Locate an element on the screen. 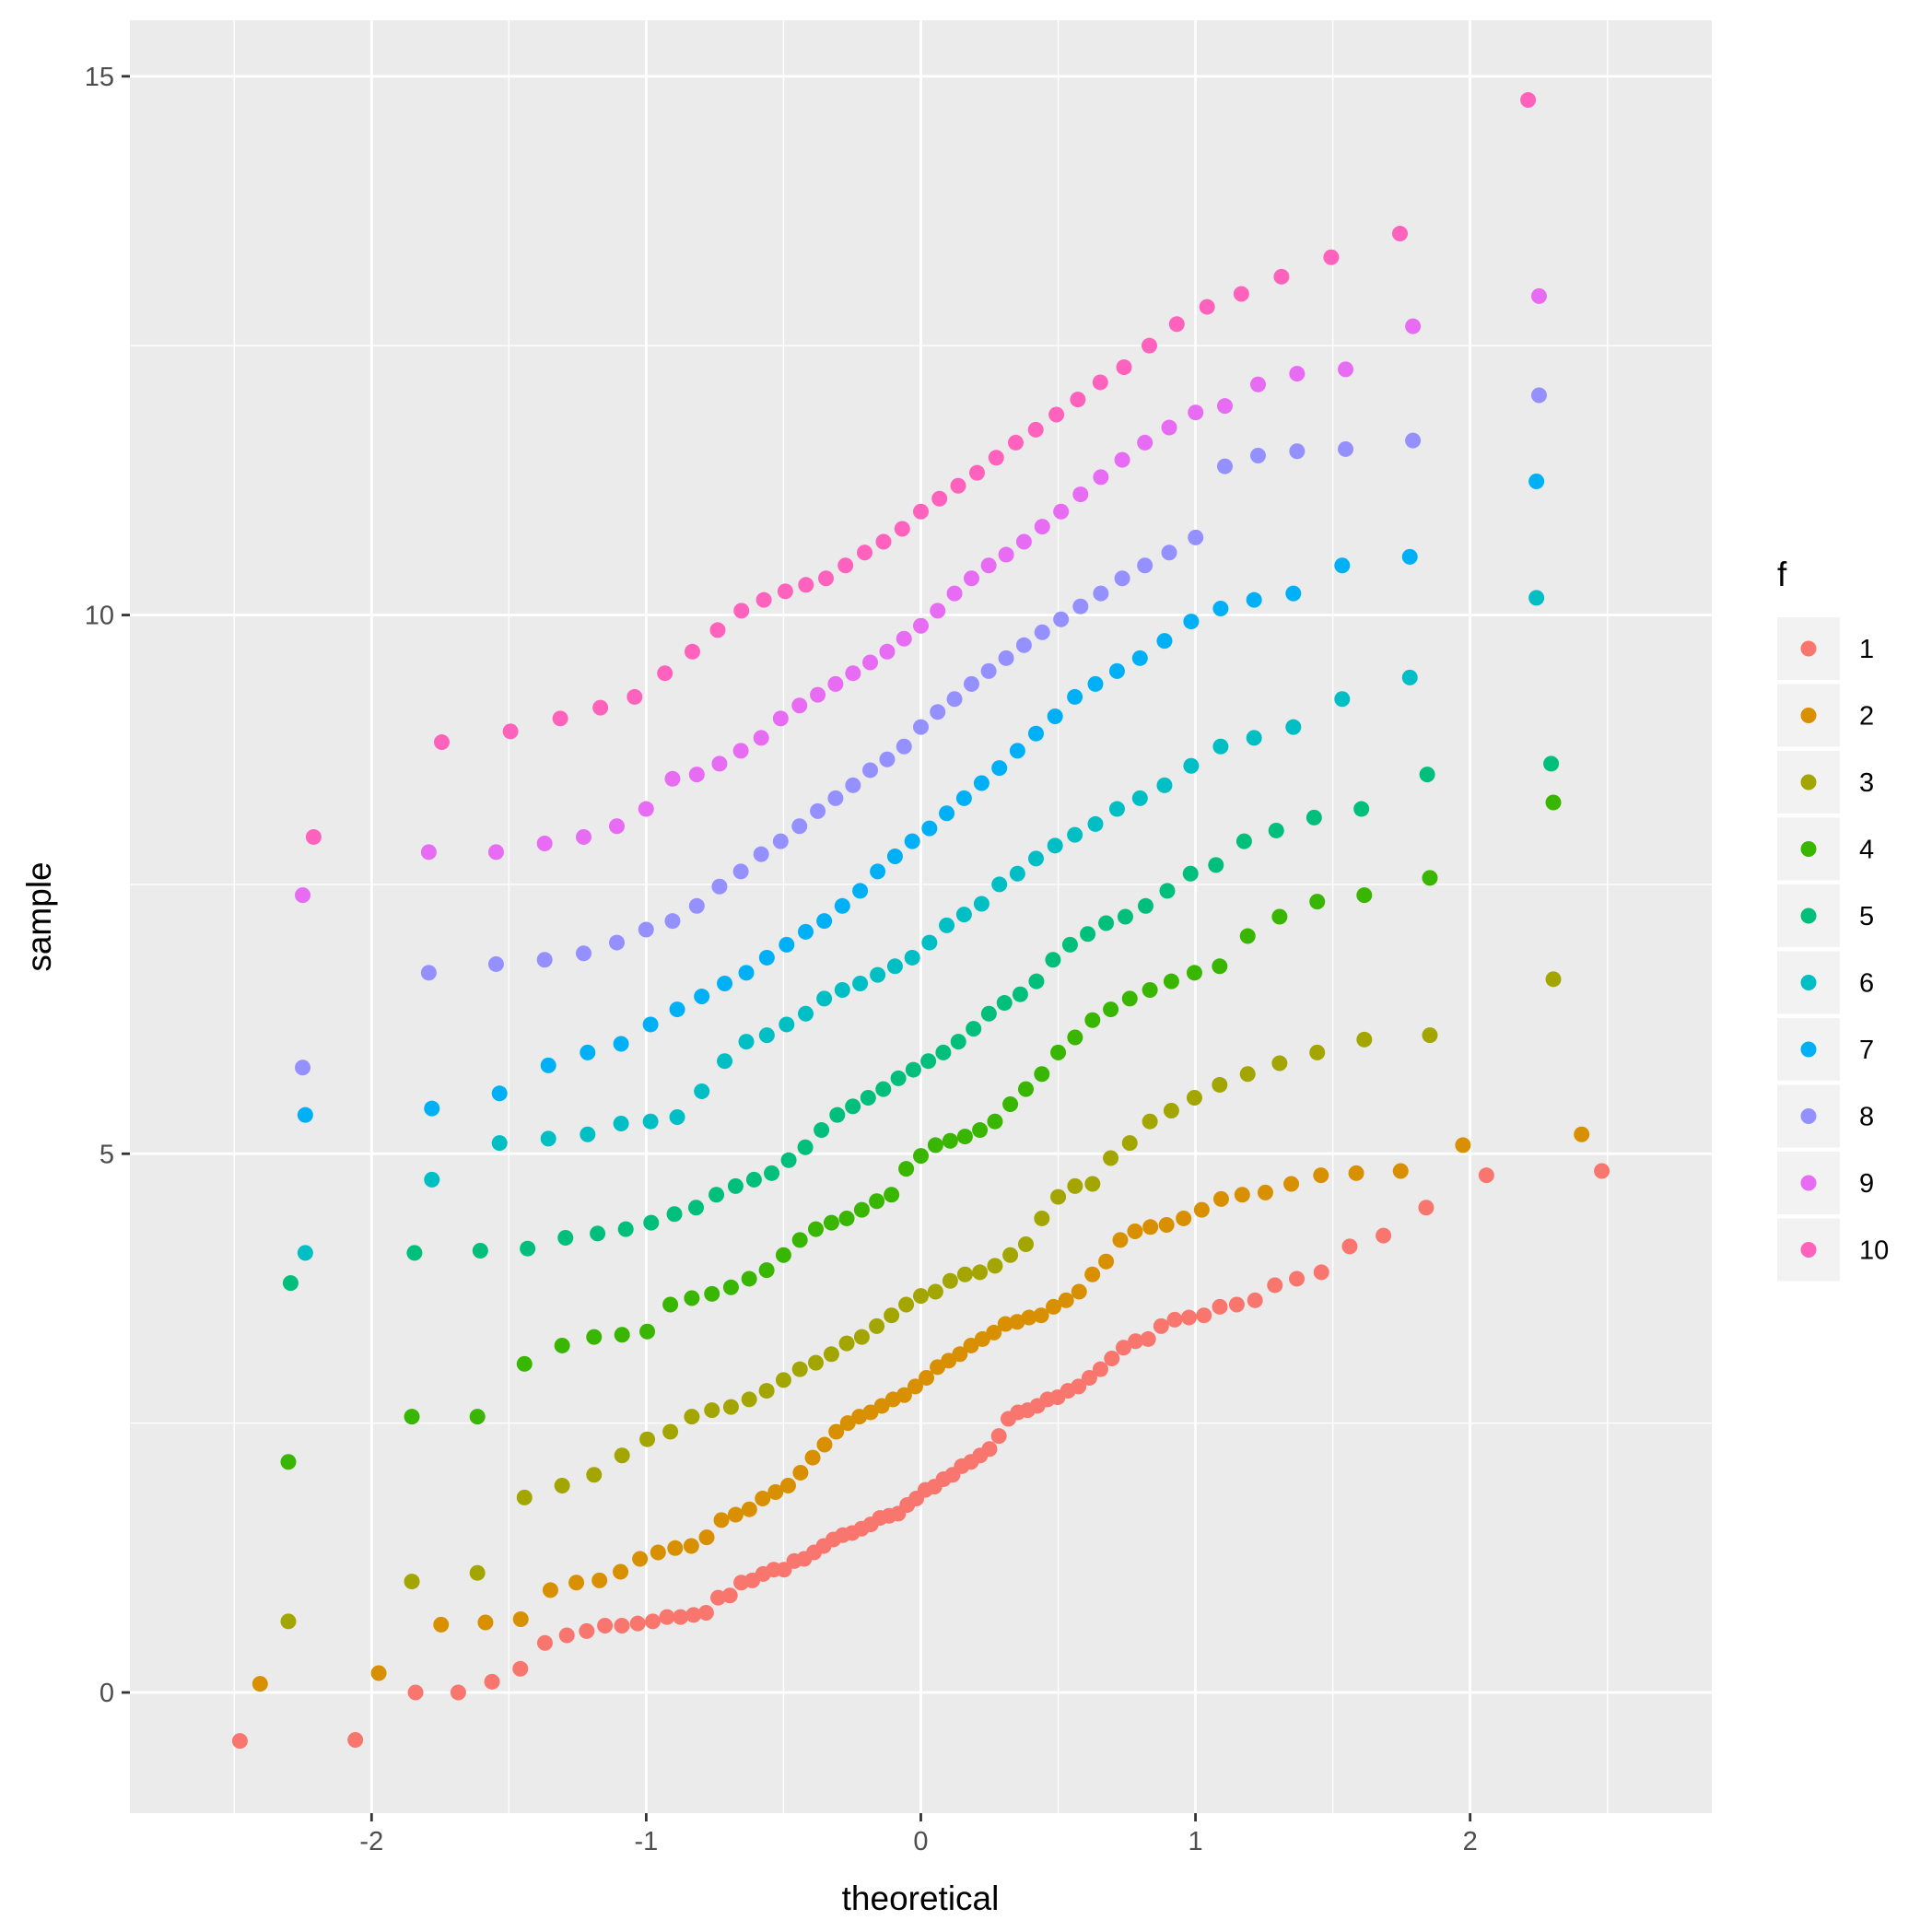  y-axis-title: sample is located at coordinates (39, 916).